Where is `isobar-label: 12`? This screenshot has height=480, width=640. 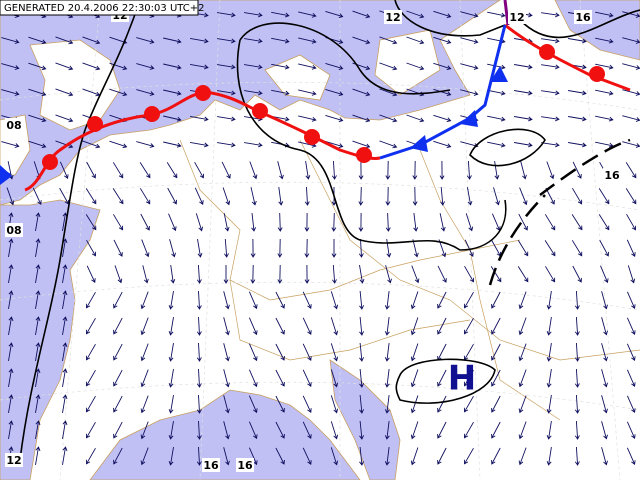 isobar-label: 12 is located at coordinates (516, 17).